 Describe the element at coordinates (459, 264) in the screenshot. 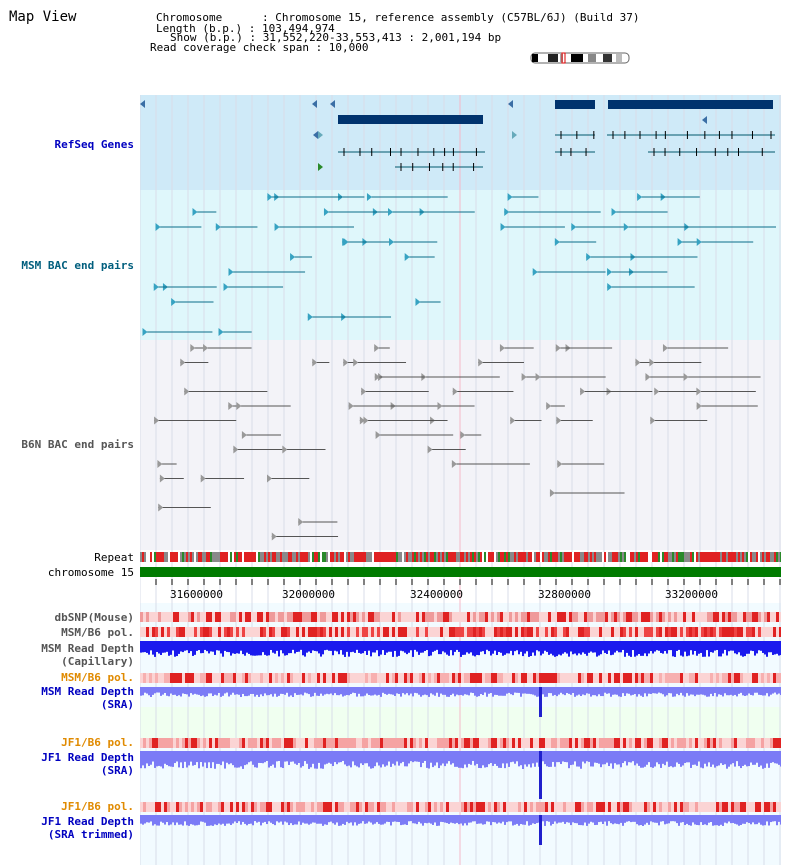

I see `msm-bac-track` at that location.